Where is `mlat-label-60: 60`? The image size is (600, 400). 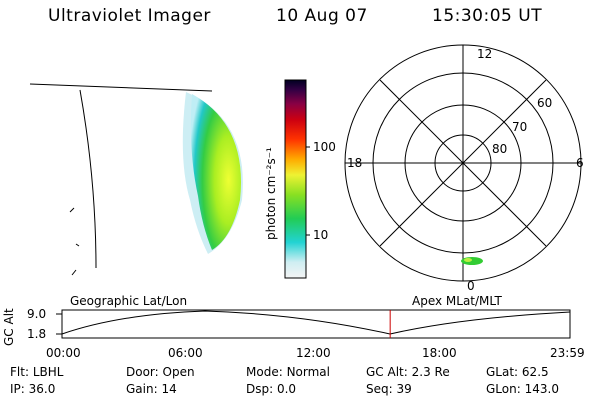 mlat-label-60: 60 is located at coordinates (545, 103).